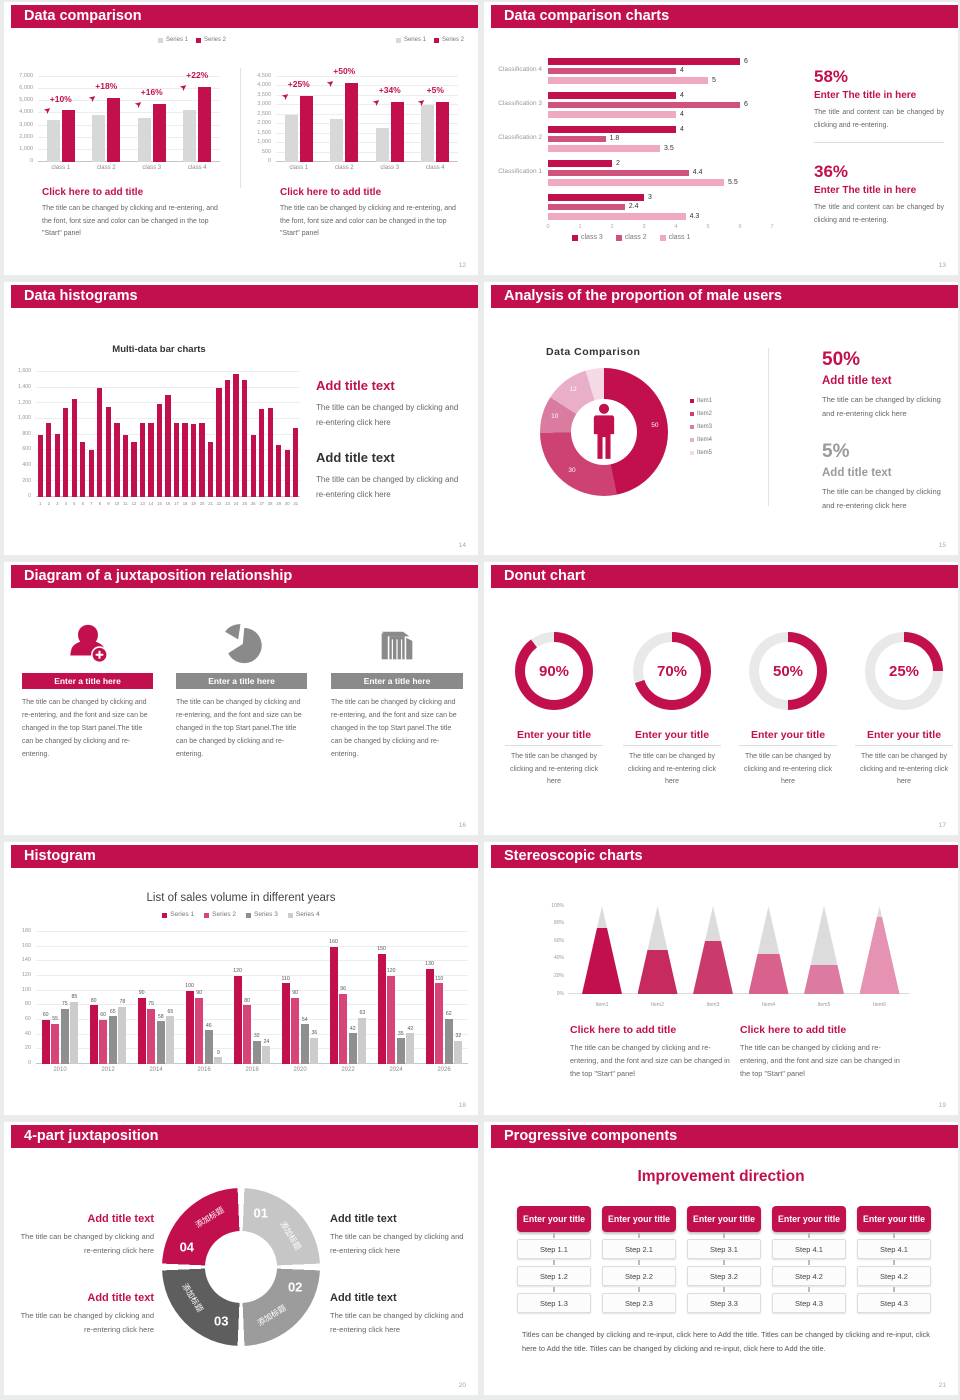  Describe the element at coordinates (701, 427) in the screenshot. I see `chart-legend: Item1 Item2 Item3 Item4 Item5` at that location.